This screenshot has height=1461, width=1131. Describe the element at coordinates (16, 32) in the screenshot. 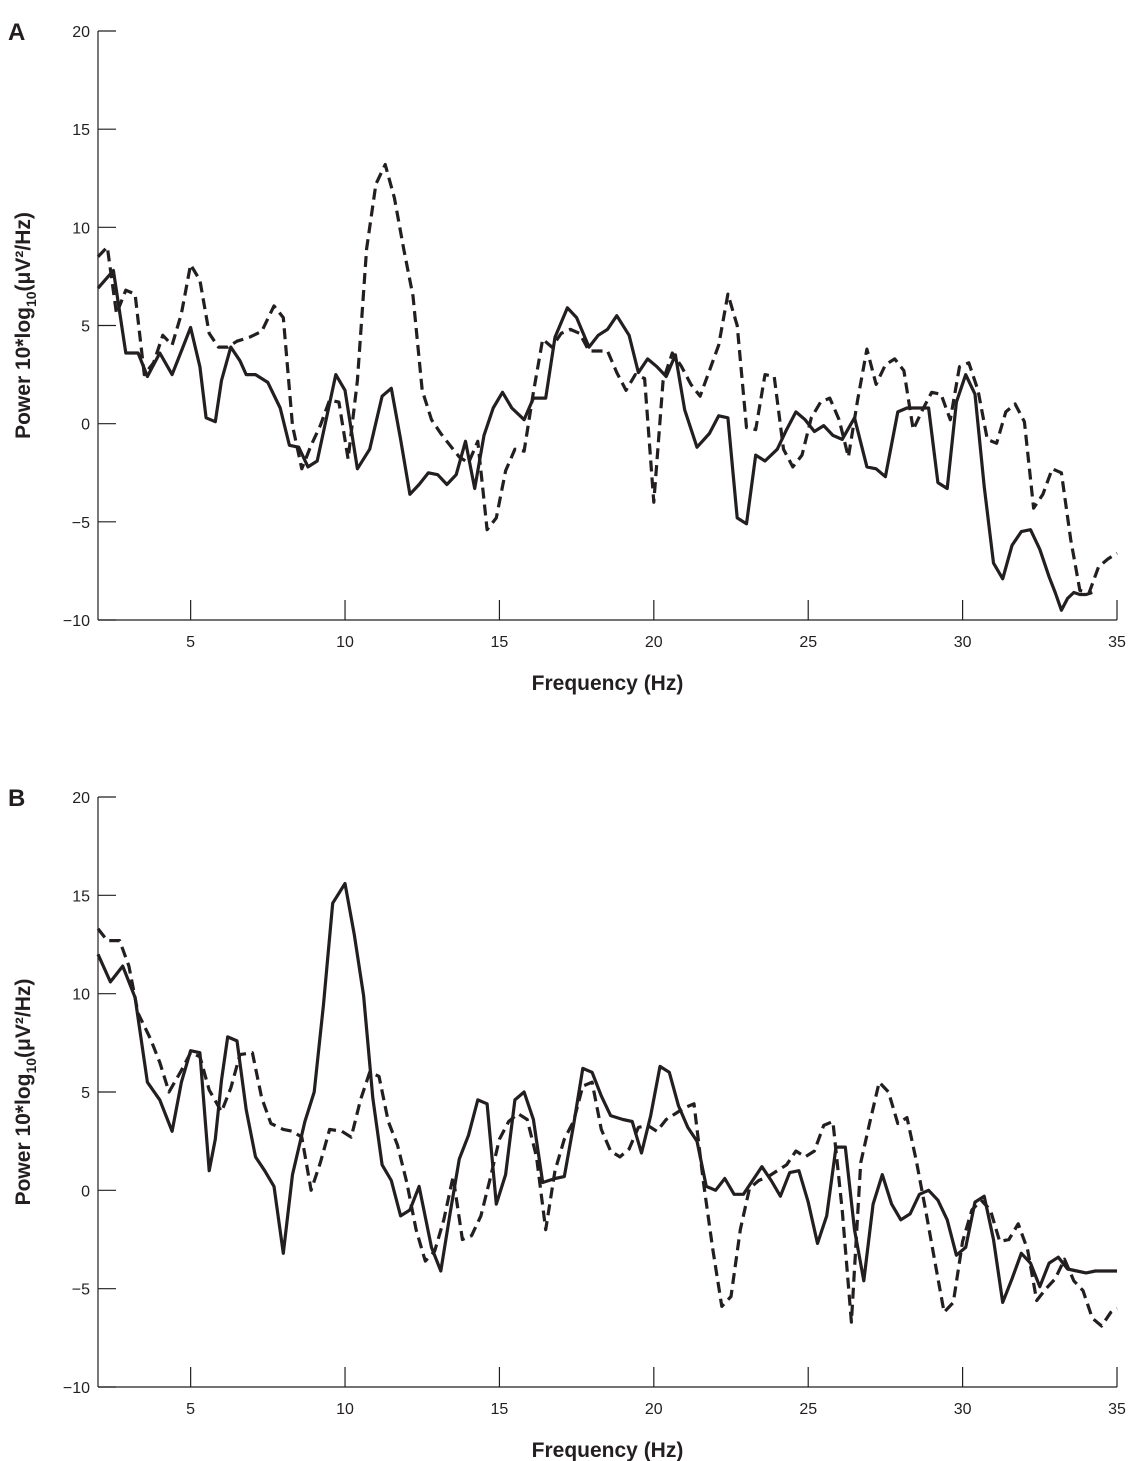

I see `panel-label: A` at that location.